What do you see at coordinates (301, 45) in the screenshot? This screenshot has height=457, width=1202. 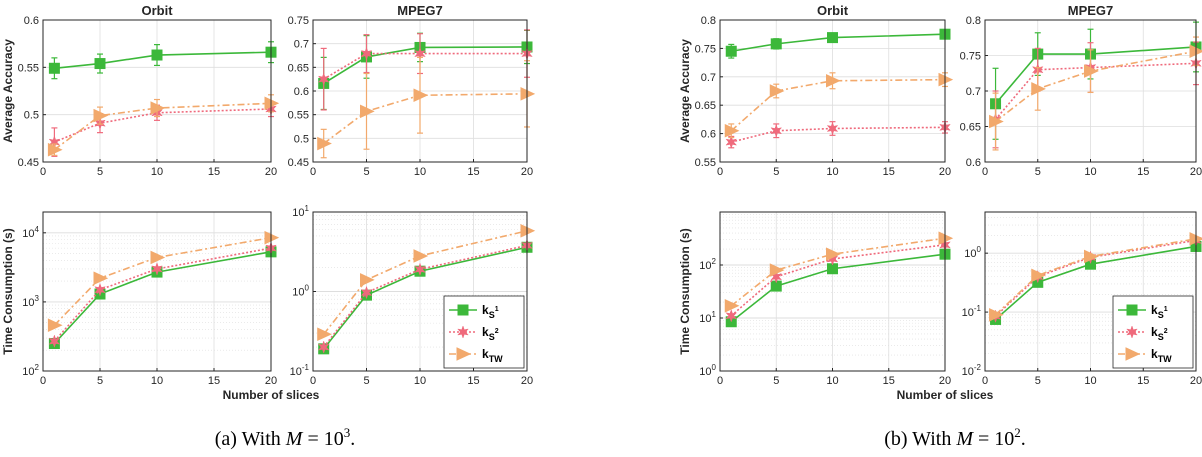 I see `y-tick-label: 0.7` at bounding box center [301, 45].